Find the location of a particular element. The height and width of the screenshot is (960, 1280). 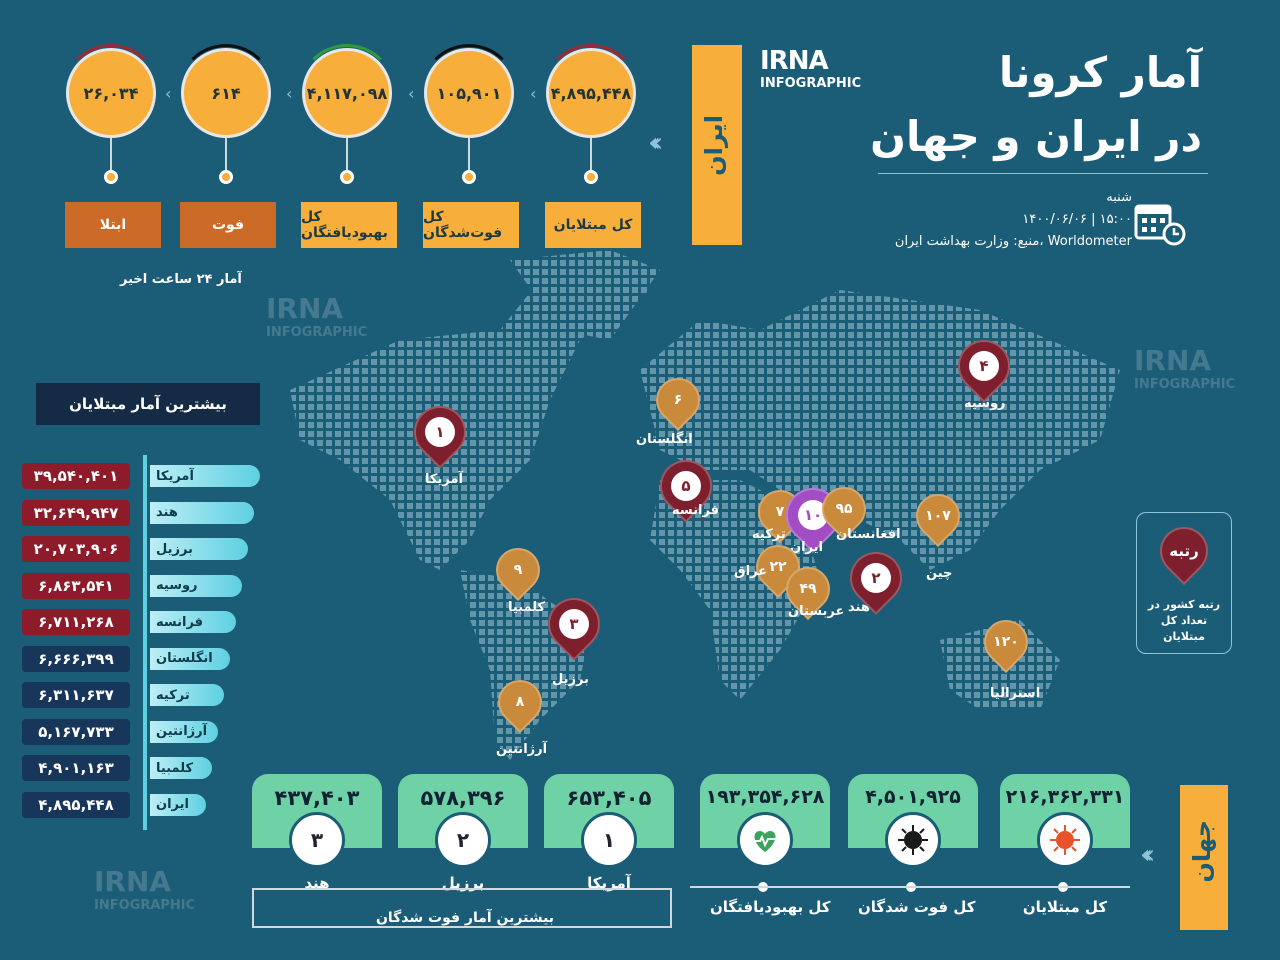

pin-rank: ۲ is located at coordinates (876, 578).